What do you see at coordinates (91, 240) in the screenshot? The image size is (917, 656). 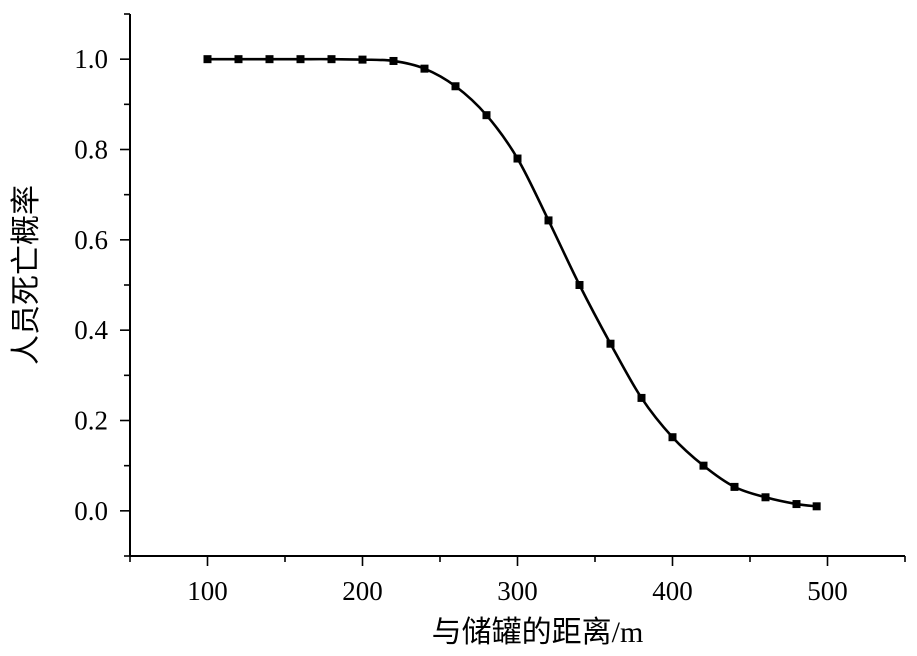 I see `y-tick-label: 0.6` at bounding box center [91, 240].